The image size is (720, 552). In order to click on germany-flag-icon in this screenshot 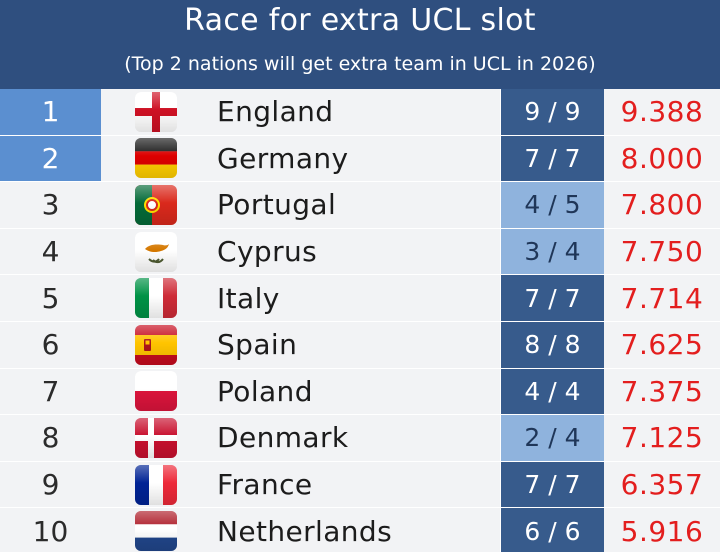, I will do `click(156, 158)`.